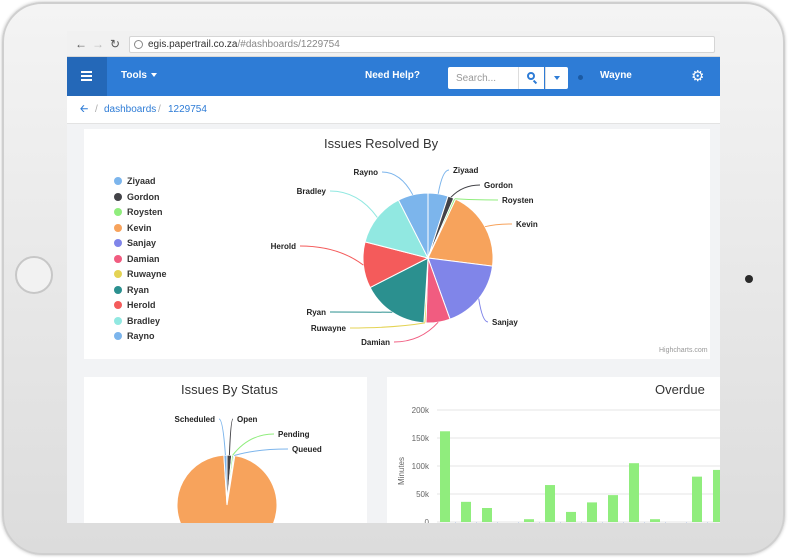 The width and height of the screenshot is (788, 558). What do you see at coordinates (195, 419) in the screenshot?
I see `pie-label-scheduled: Scheduled` at bounding box center [195, 419].